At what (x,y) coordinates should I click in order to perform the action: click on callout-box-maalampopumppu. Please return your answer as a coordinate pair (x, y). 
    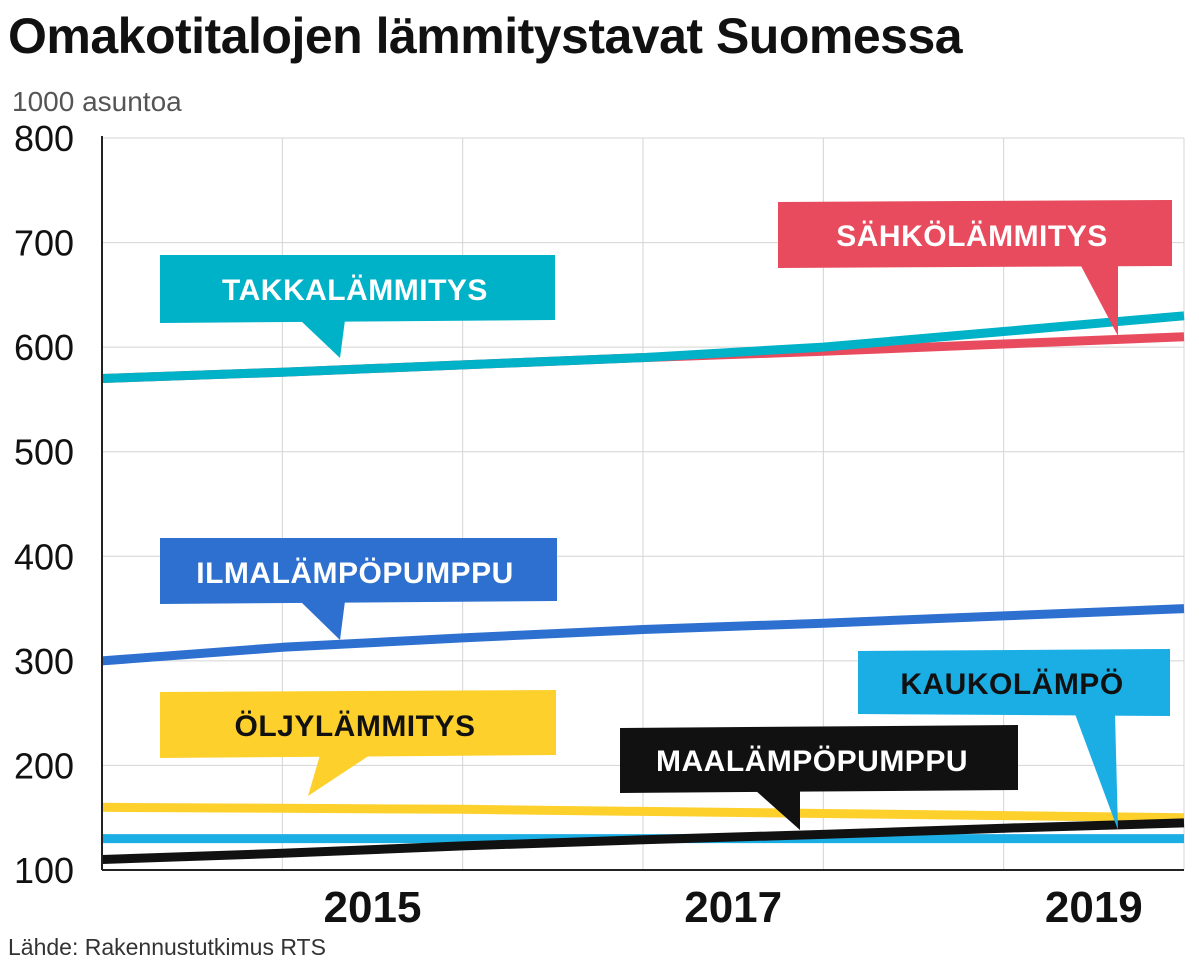
    Looking at the image, I should click on (819, 759).